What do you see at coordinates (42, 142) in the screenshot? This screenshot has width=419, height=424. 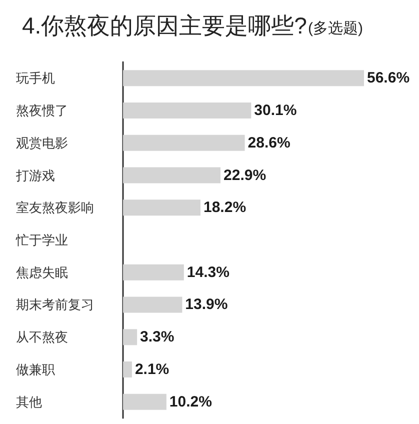 I see `y-tick-label: 观赏电影` at bounding box center [42, 142].